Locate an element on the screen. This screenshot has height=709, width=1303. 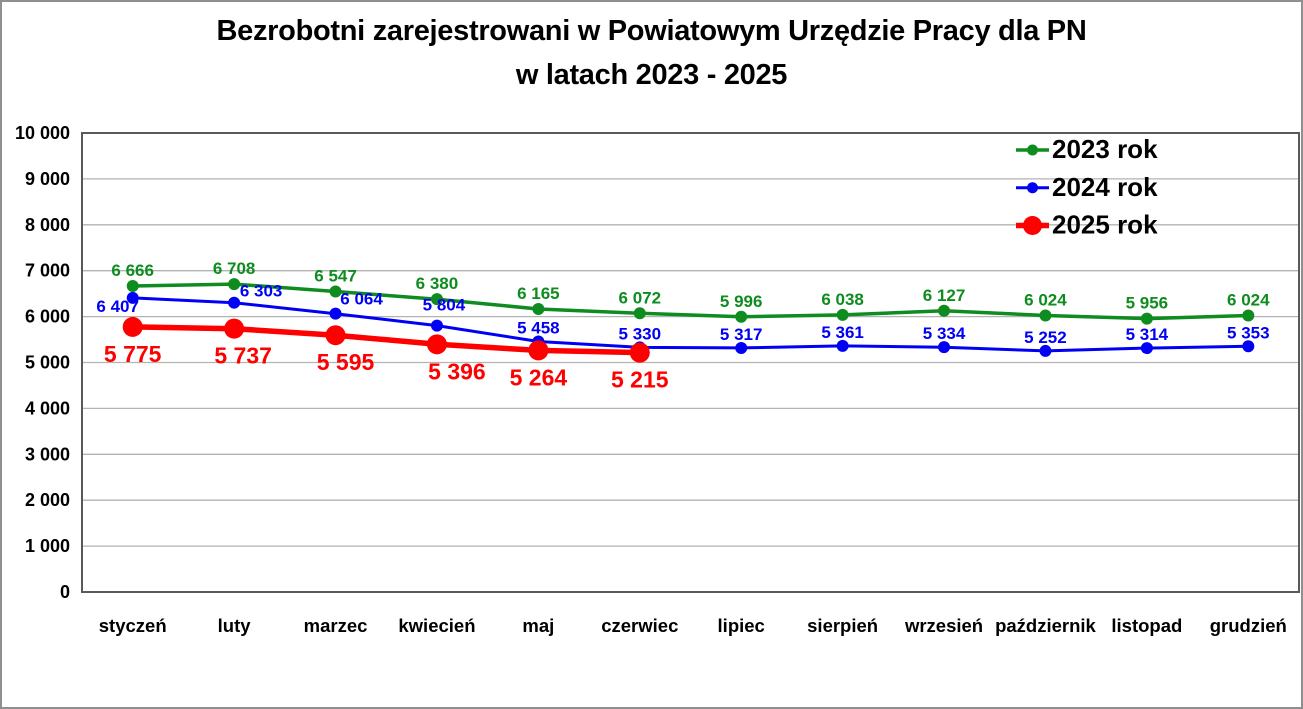
data-label: 6 407 is located at coordinates (117, 306).